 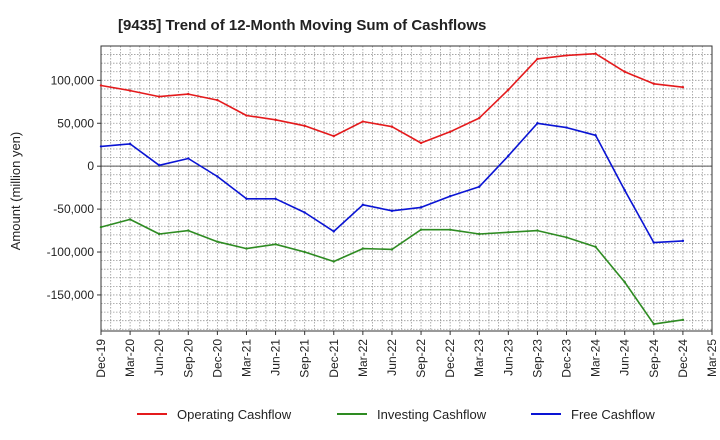 What do you see at coordinates (90, 166) in the screenshot?
I see `y-tick-label: 0` at bounding box center [90, 166].